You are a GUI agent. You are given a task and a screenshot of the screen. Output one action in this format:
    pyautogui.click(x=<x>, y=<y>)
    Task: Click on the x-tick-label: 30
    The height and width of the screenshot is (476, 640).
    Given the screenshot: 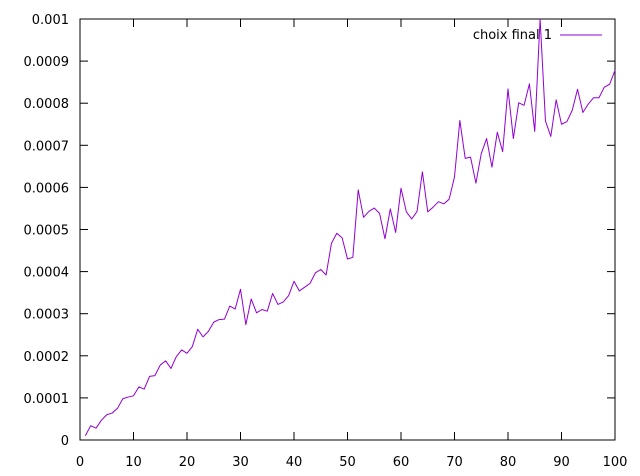 What is the action you would take?
    pyautogui.click(x=240, y=462)
    